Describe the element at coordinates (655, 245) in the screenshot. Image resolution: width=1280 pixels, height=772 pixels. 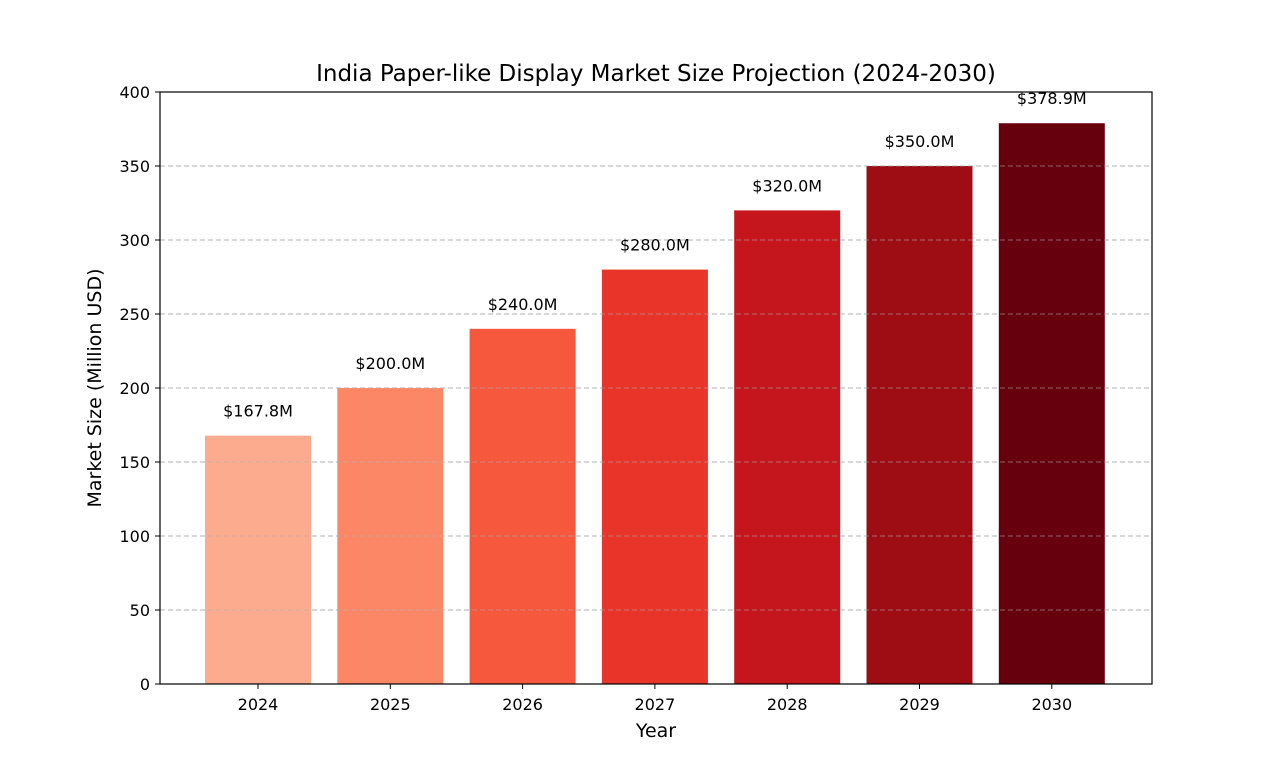
I see `data-label-2027: $280.0M` at that location.